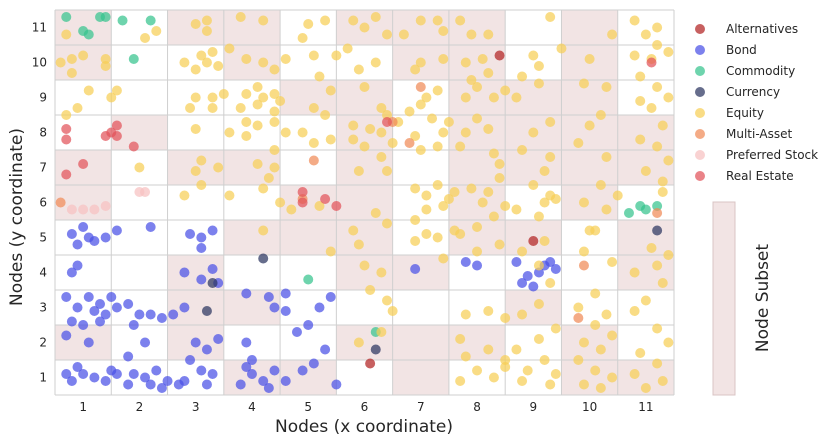 The width and height of the screenshot is (837, 447). Describe the element at coordinates (533, 407) in the screenshot. I see `x-tick-label: 9` at that location.